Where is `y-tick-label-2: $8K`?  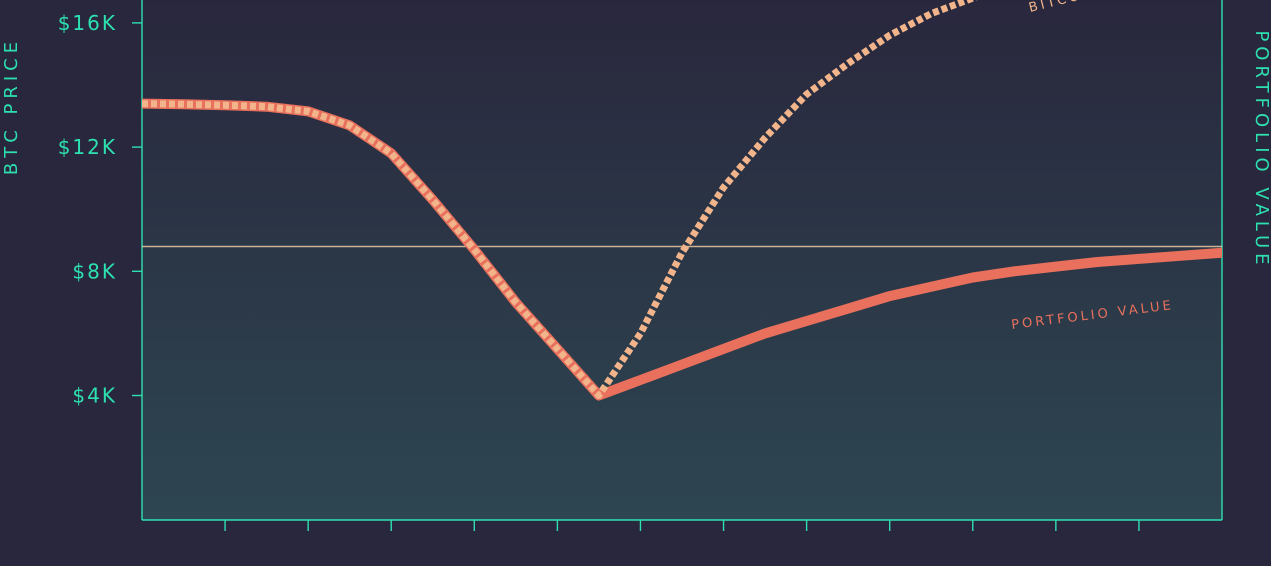
y-tick-label-2: $8K is located at coordinates (94, 271).